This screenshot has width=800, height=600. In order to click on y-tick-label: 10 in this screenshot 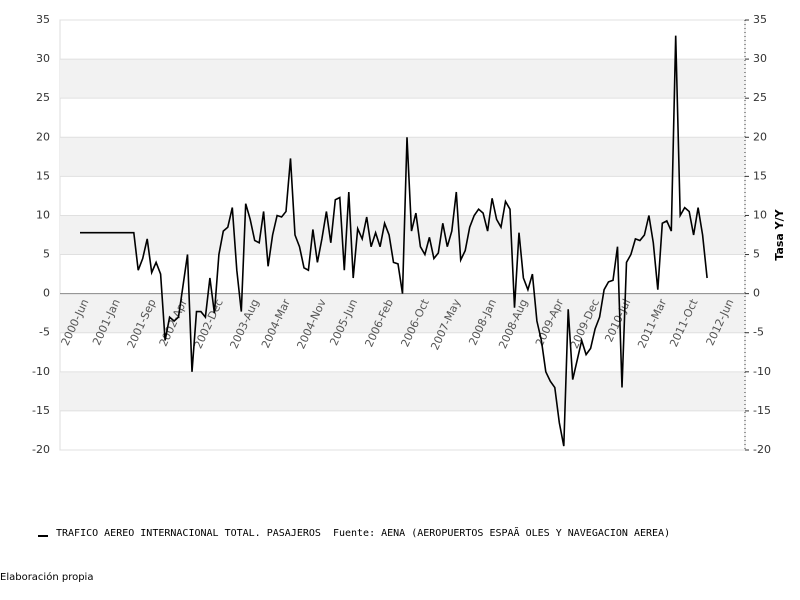, I will do `click(43, 214)`.